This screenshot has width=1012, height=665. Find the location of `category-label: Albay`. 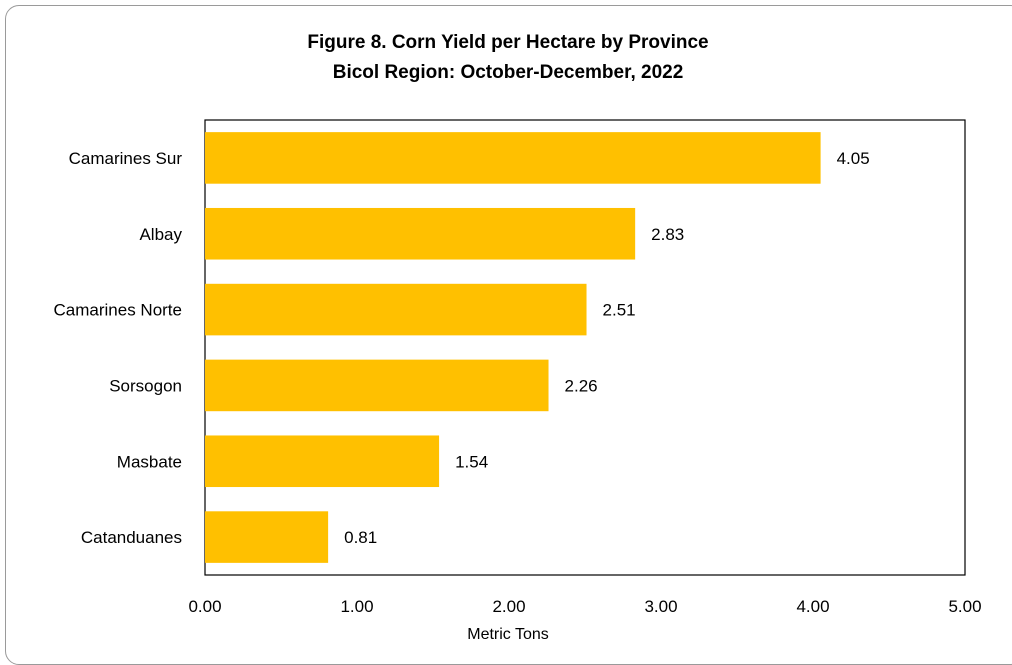

category-label: Albay is located at coordinates (160, 234).